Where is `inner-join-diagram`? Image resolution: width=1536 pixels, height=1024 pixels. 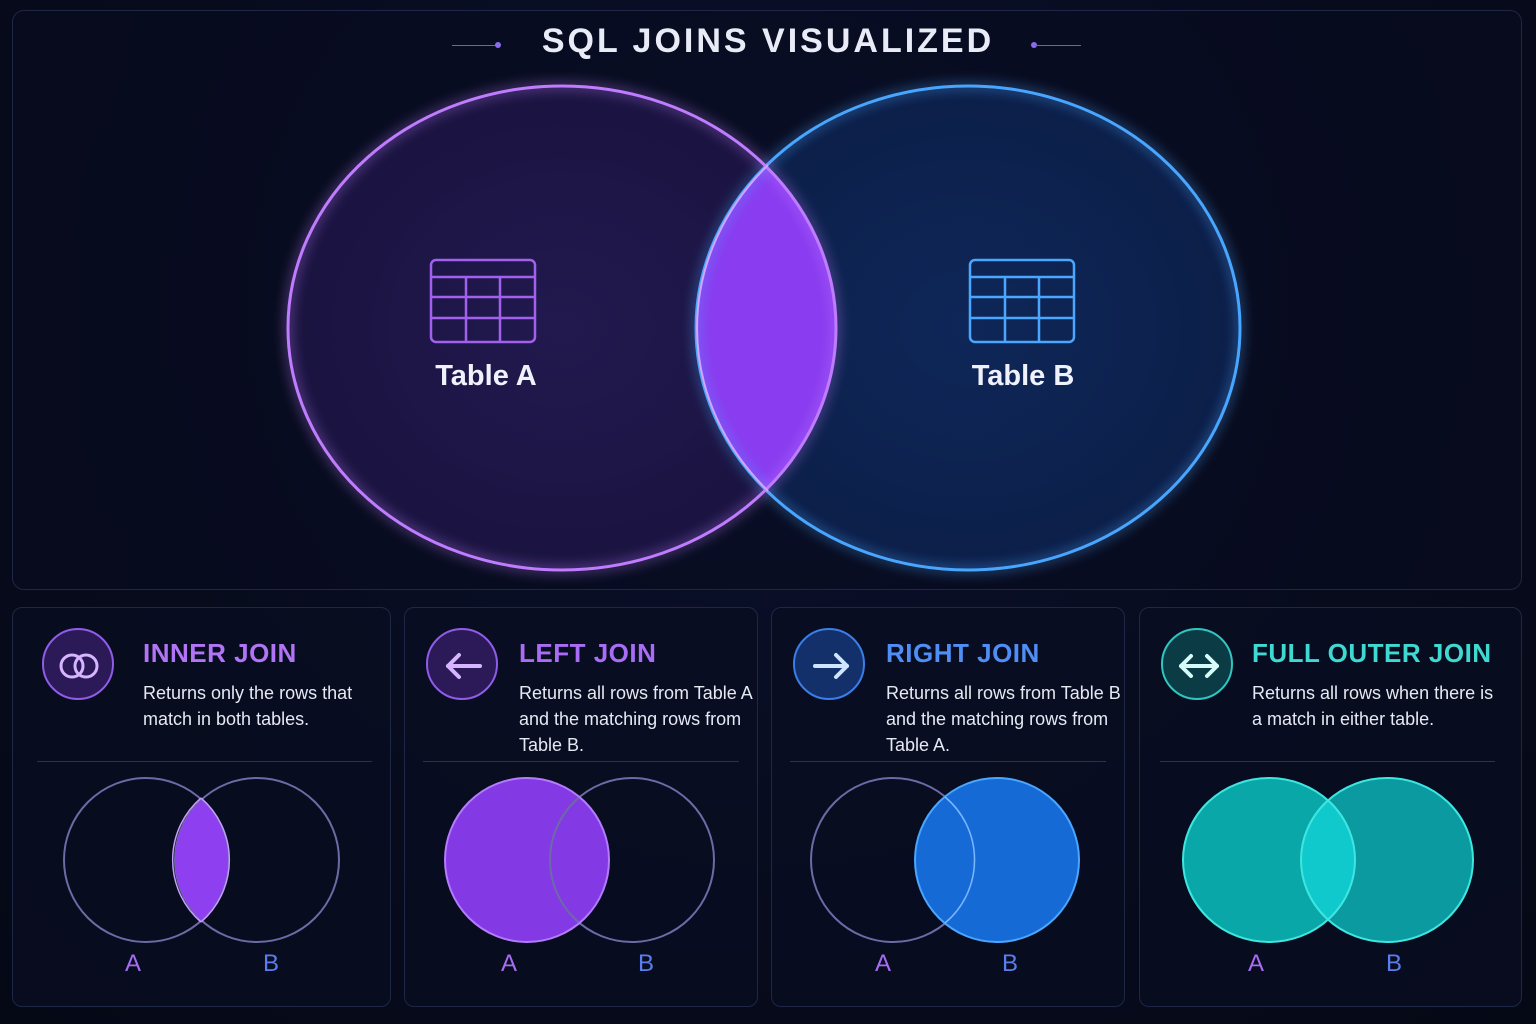
inner-join-diagram is located at coordinates (201, 860).